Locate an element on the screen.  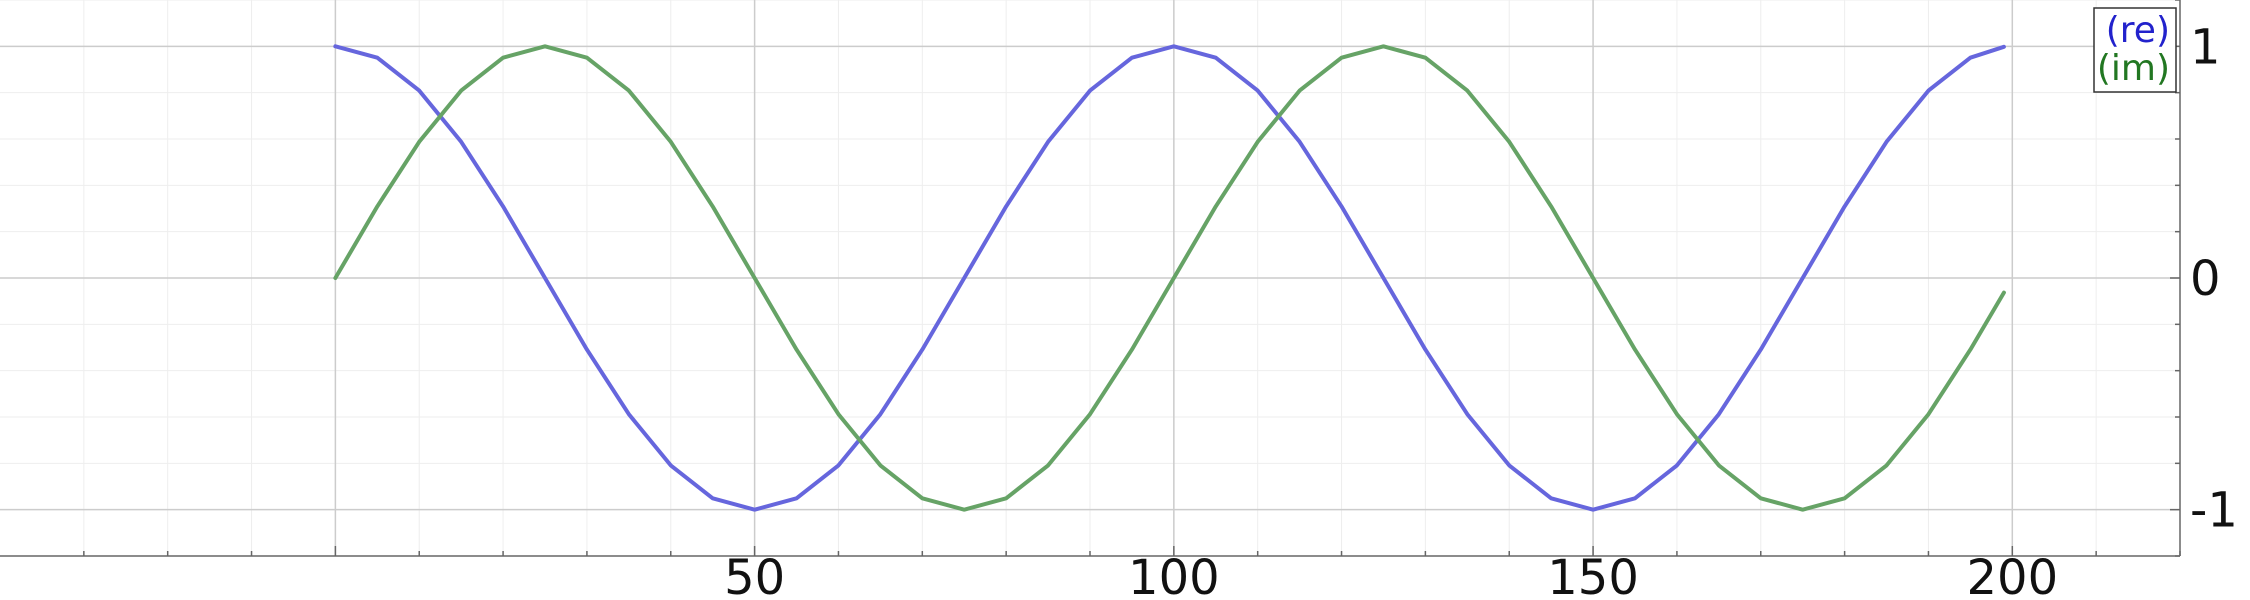
legend: (re)(im) is located at coordinates (2135, 50).